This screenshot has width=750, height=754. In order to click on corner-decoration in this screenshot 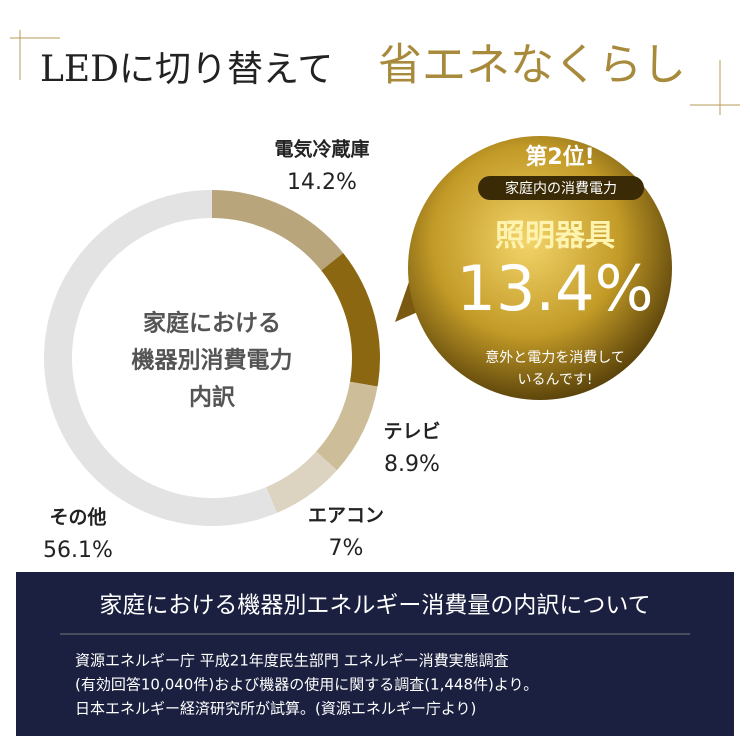, I will do `click(375, 72)`.